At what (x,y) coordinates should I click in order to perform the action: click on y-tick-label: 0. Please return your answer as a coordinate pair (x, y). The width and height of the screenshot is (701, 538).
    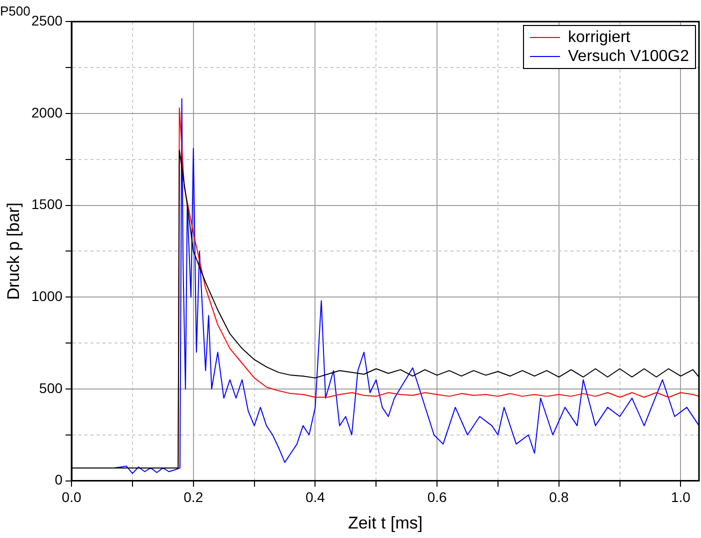
    Looking at the image, I should click on (58, 480).